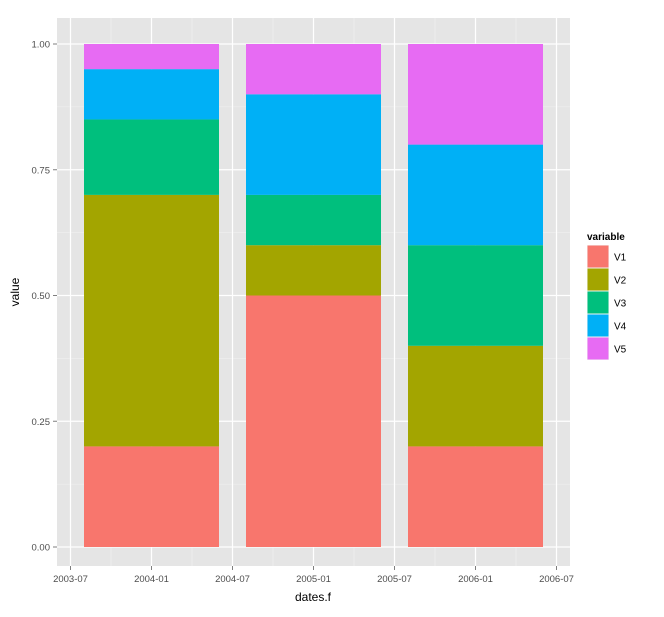 The height and width of the screenshot is (617, 664). What do you see at coordinates (620, 327) in the screenshot?
I see `legend-label-v4: V4` at bounding box center [620, 327].